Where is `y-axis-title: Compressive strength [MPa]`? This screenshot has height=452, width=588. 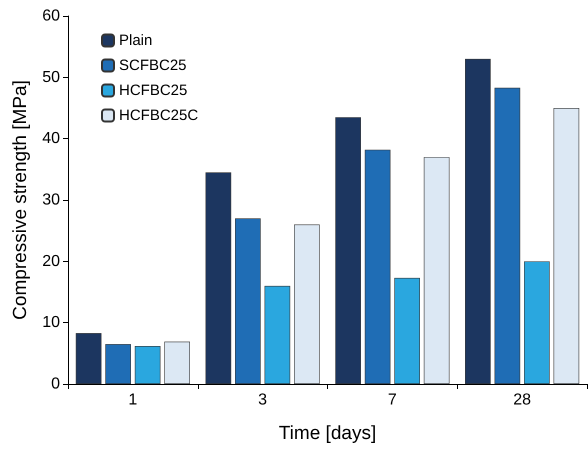 y-axis-title: Compressive strength [MPa] is located at coordinates (20, 200).